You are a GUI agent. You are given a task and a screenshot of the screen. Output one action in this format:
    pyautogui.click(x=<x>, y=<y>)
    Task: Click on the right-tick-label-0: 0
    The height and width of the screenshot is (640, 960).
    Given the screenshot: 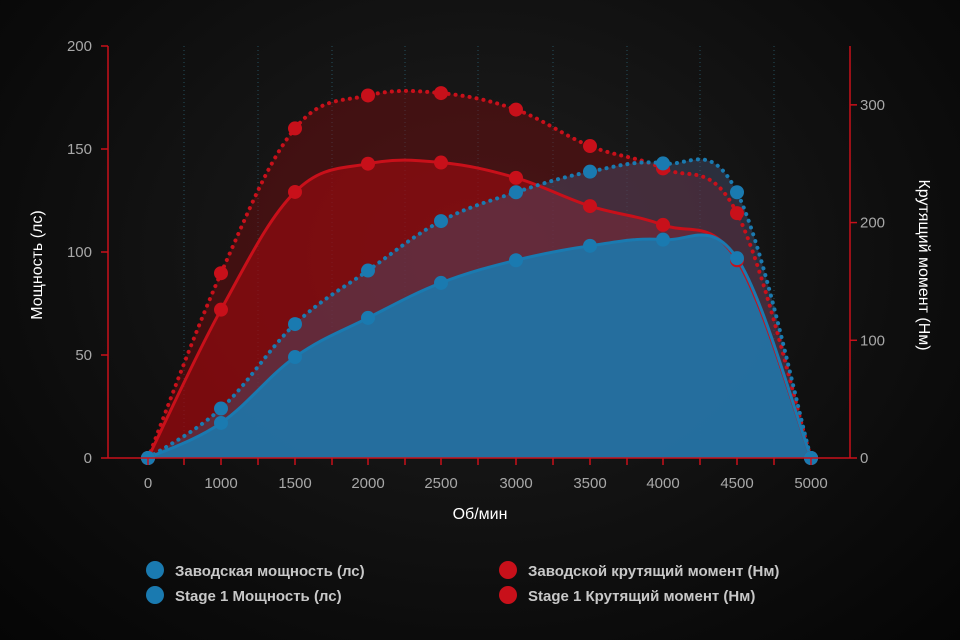 What is the action you would take?
    pyautogui.click(x=864, y=458)
    